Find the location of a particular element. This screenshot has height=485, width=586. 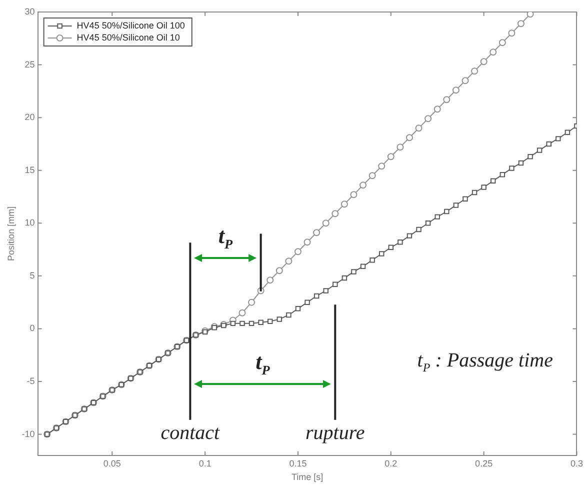

y-tick-label: 30 is located at coordinates (29, 11).